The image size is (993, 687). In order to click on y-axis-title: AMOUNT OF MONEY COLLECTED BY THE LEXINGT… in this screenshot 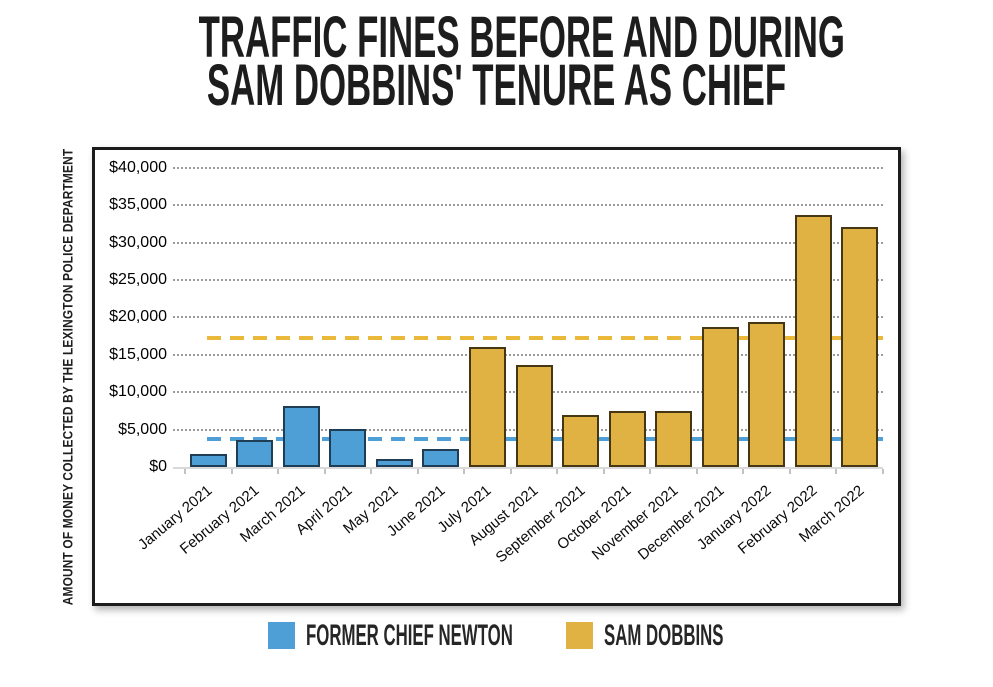, I will do `click(68, 376)`.